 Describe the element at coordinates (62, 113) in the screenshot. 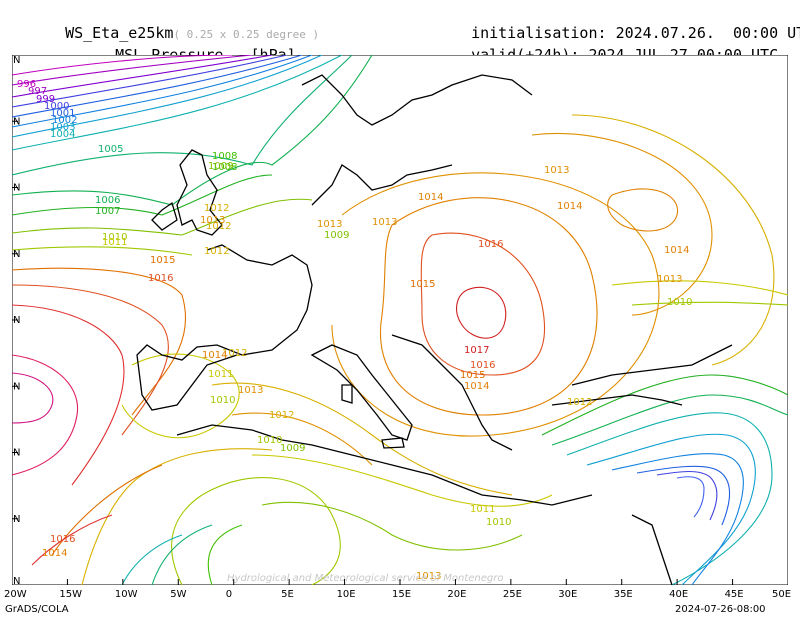

I see `isobar-label: 1001` at that location.